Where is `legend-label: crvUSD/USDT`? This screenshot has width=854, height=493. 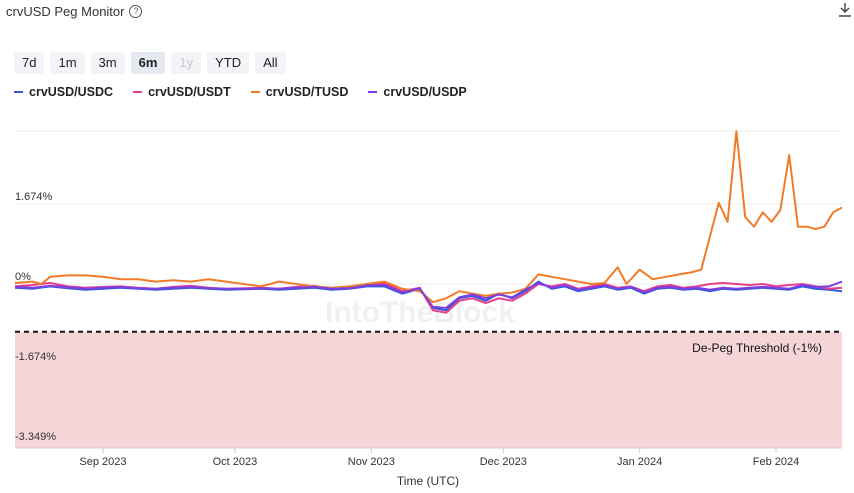
legend-label: crvUSD/USDT is located at coordinates (189, 92).